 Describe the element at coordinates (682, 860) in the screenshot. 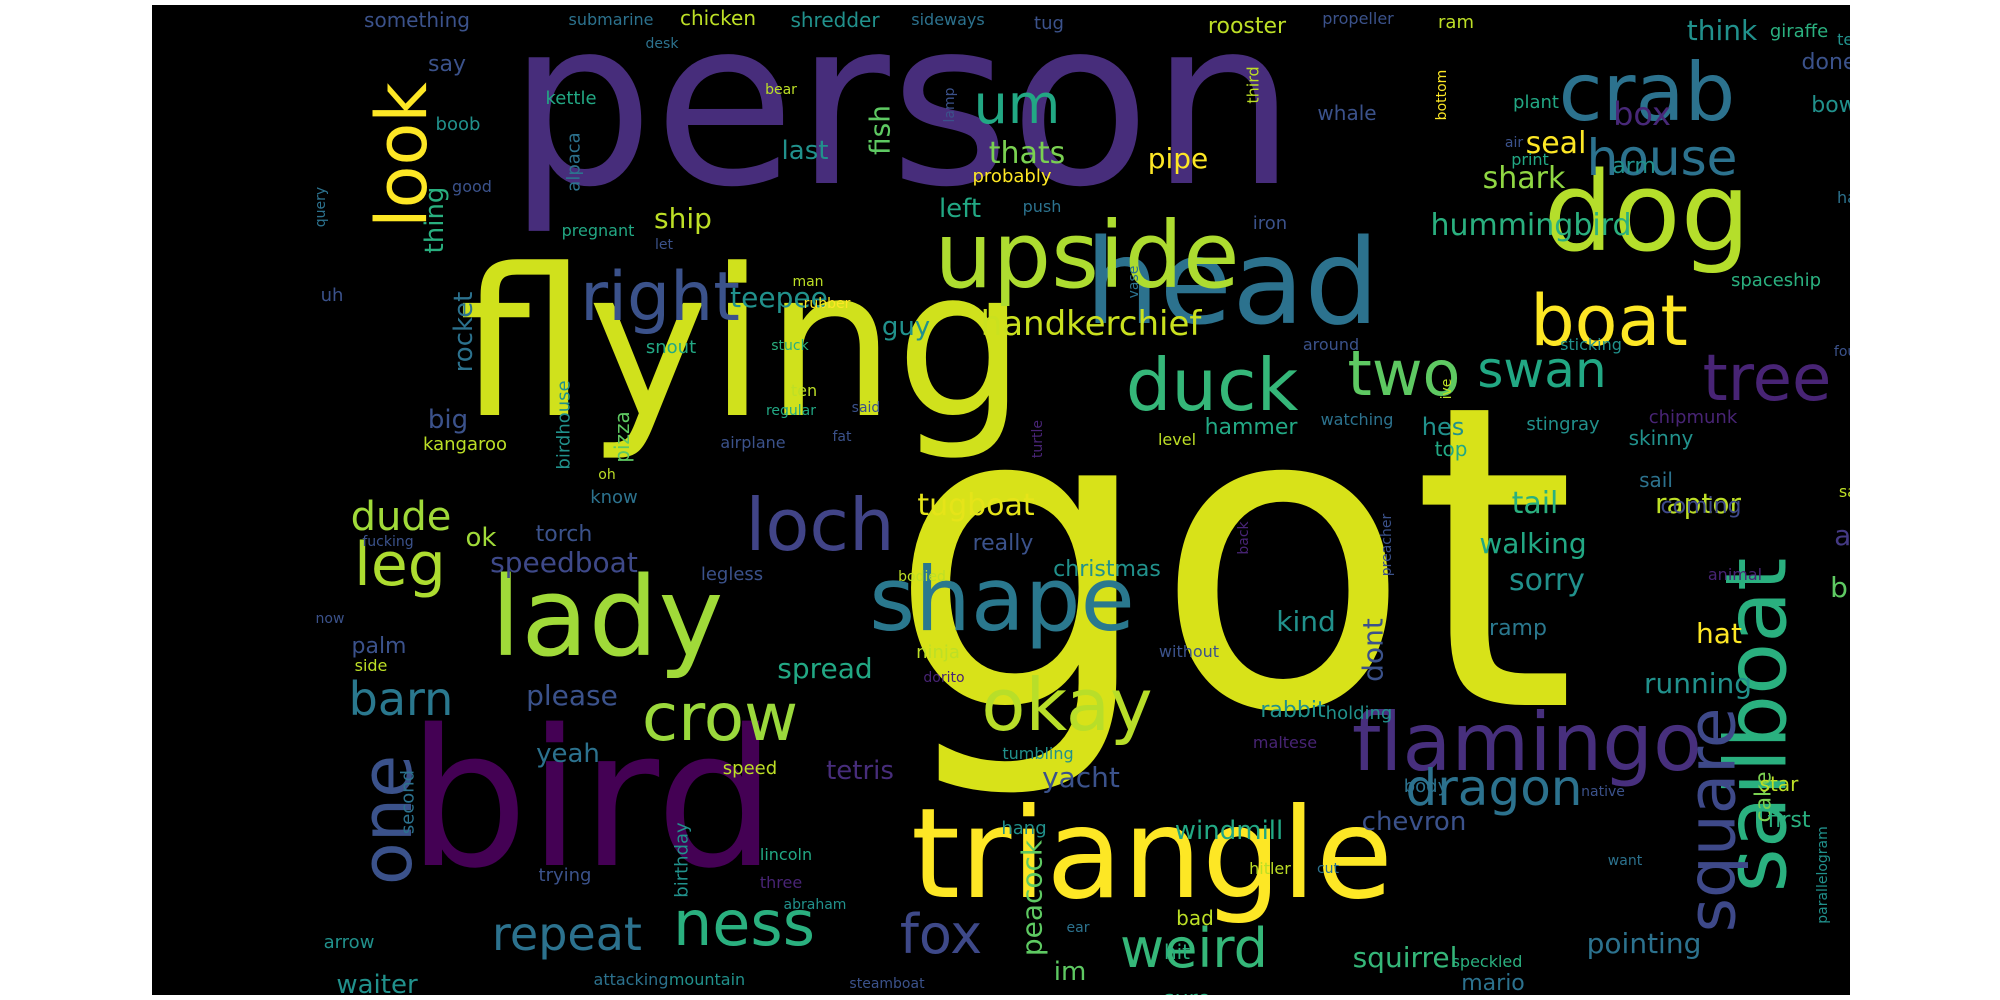

I see `word-birthday: birthday` at that location.